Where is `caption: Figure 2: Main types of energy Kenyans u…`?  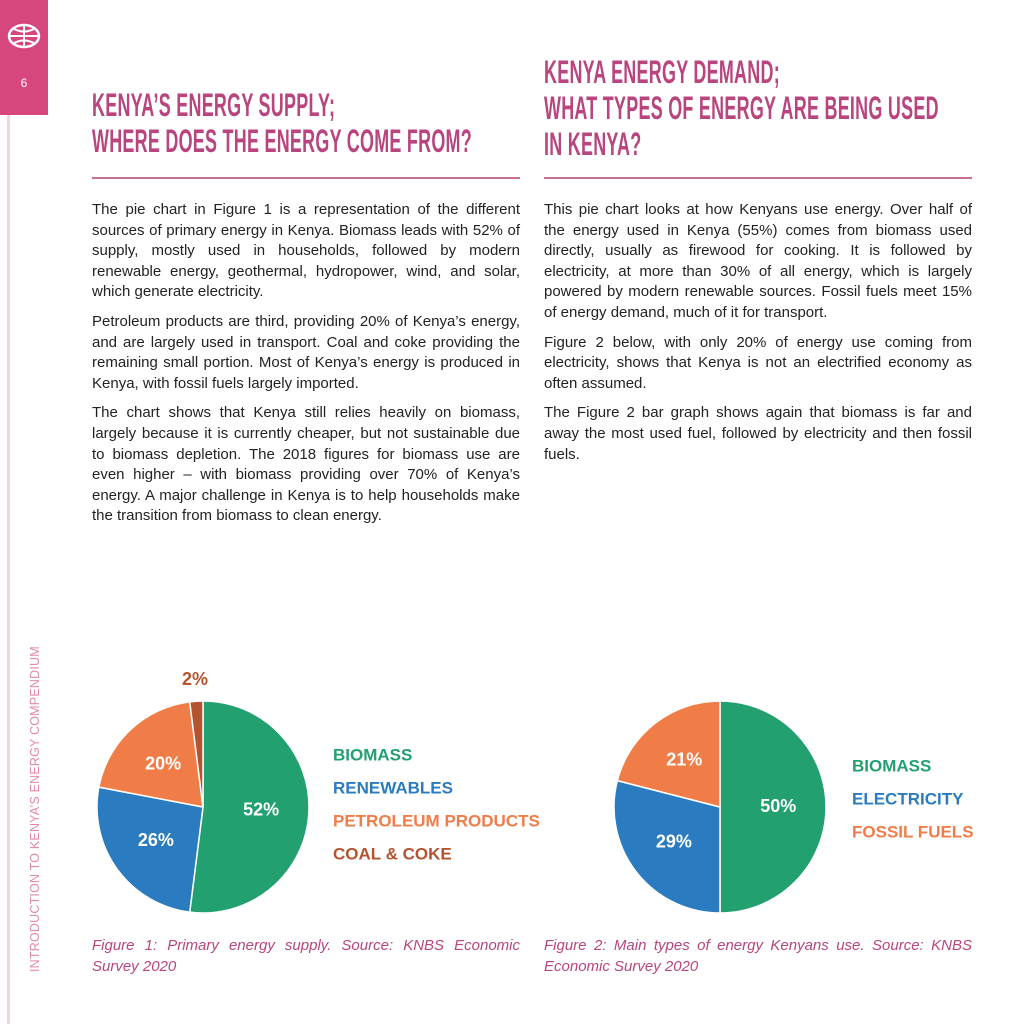
caption: Figure 2: Main types of energy Kenyans u… is located at coordinates (758, 956).